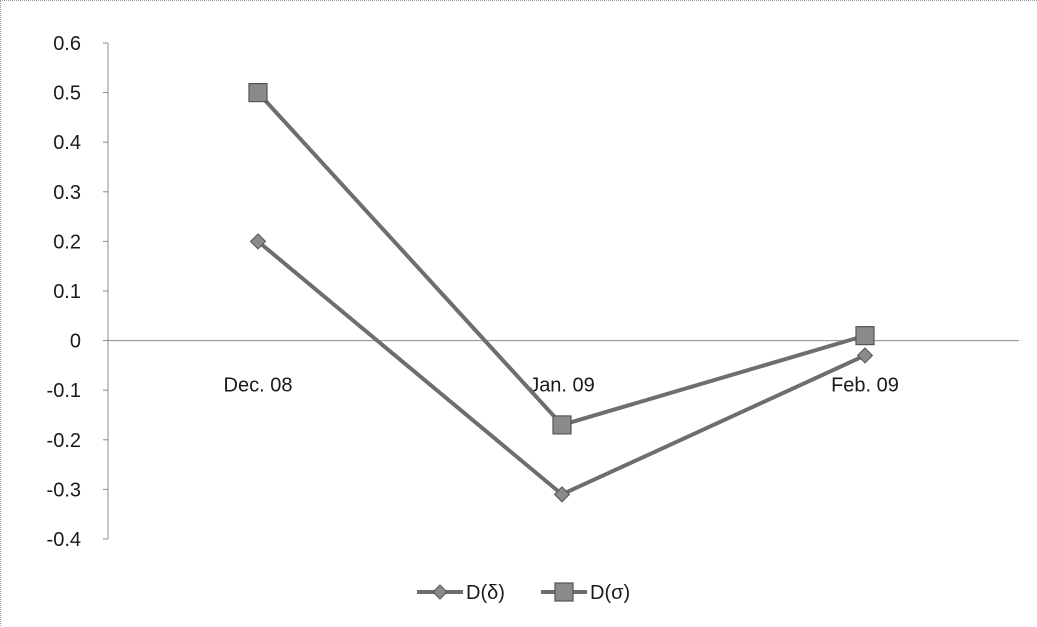  What do you see at coordinates (562, 386) in the screenshot?
I see `x-tick-label: Jan. 09` at bounding box center [562, 386].